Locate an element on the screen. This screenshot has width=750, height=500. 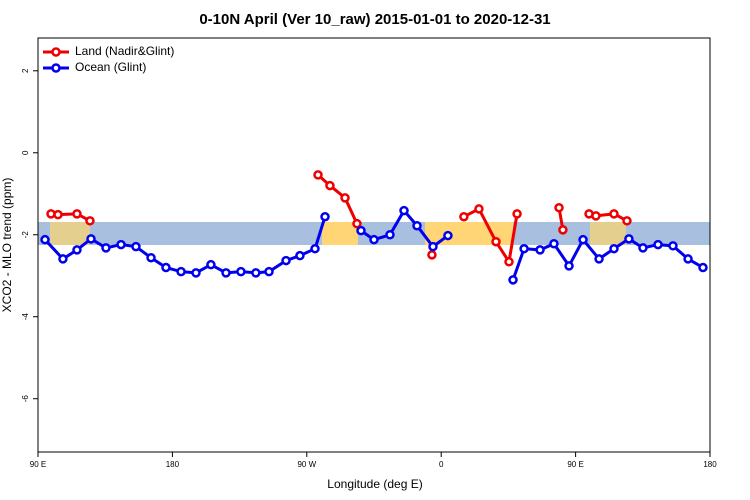
y-tick-label: 0 is located at coordinates (25, 152).